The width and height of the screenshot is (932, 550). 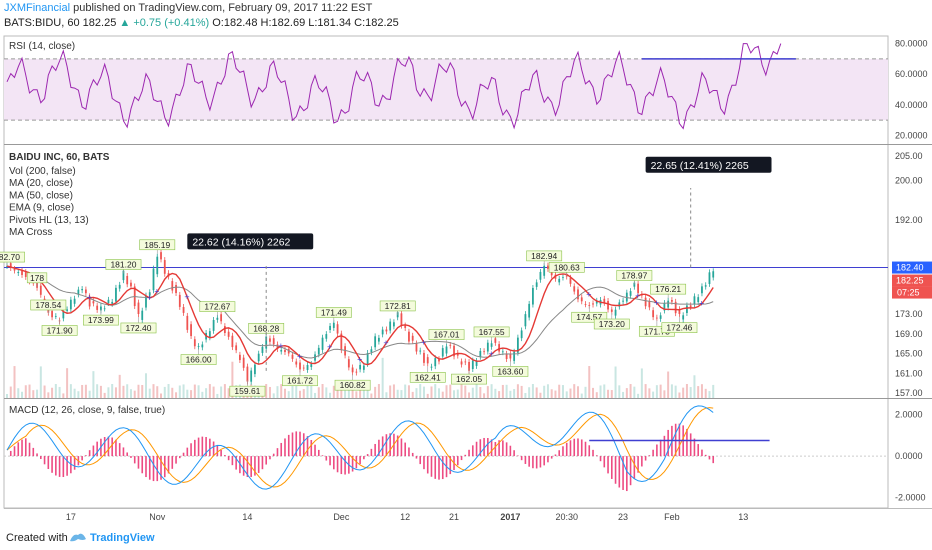 I want to click on pivot-label: 163.60, so click(x=510, y=371).